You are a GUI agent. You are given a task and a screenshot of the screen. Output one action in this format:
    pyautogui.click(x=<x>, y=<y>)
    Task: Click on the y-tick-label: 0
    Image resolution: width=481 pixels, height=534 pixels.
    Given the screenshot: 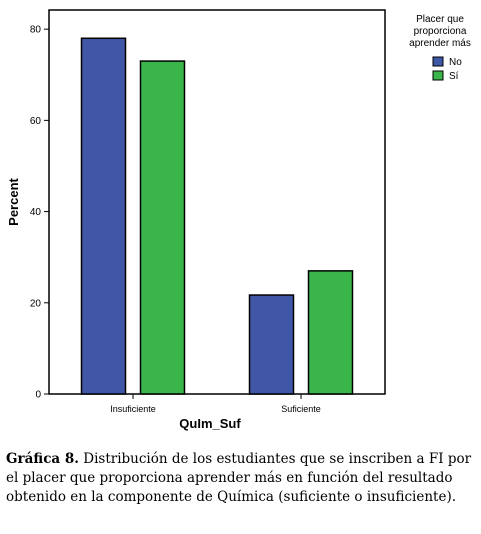 What is the action you would take?
    pyautogui.click(x=38, y=395)
    